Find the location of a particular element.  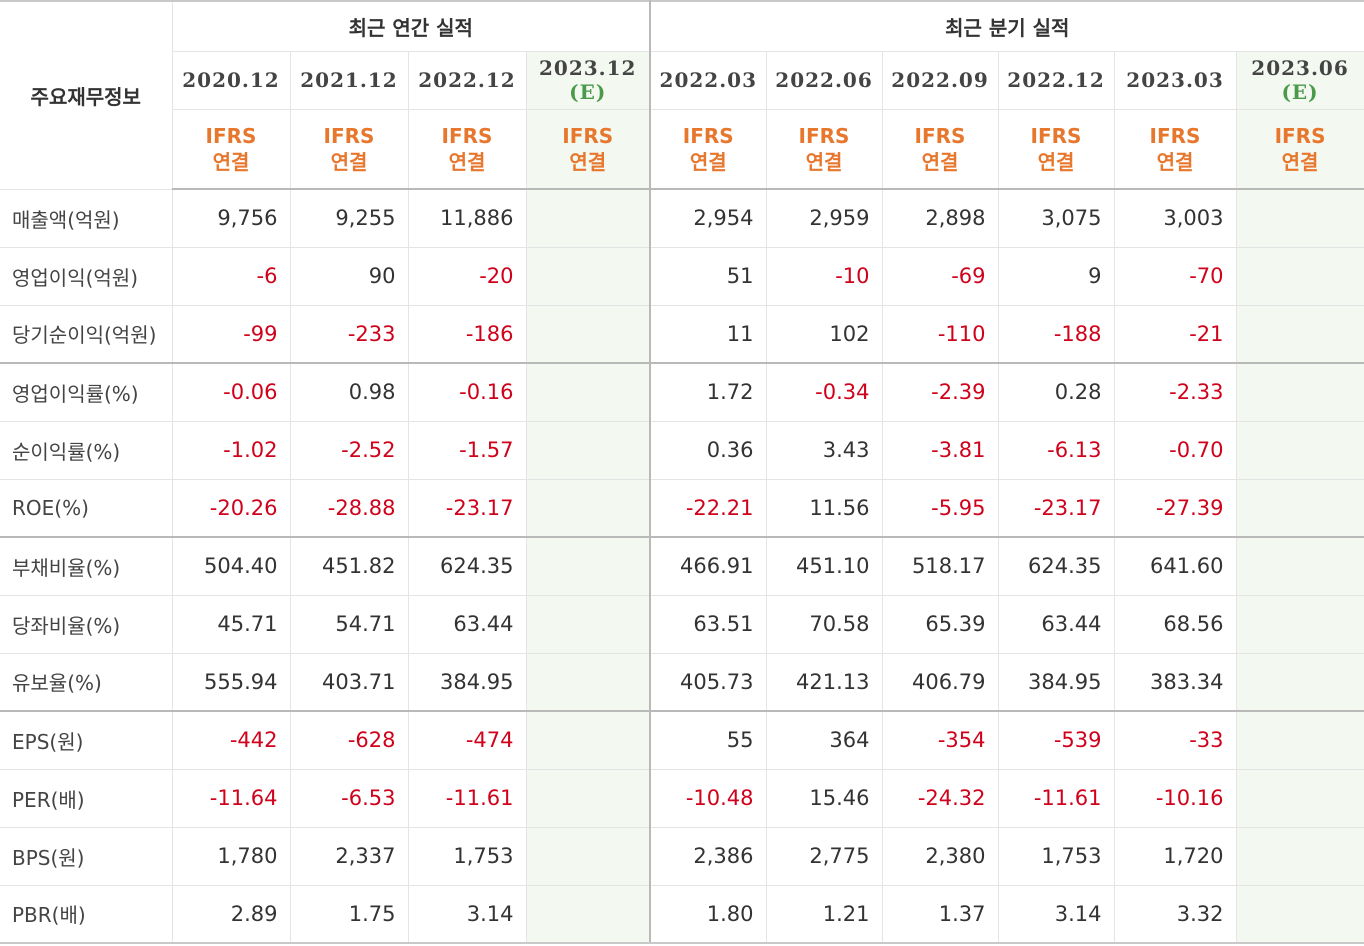

value-cell: 11.56 is located at coordinates (824, 508).